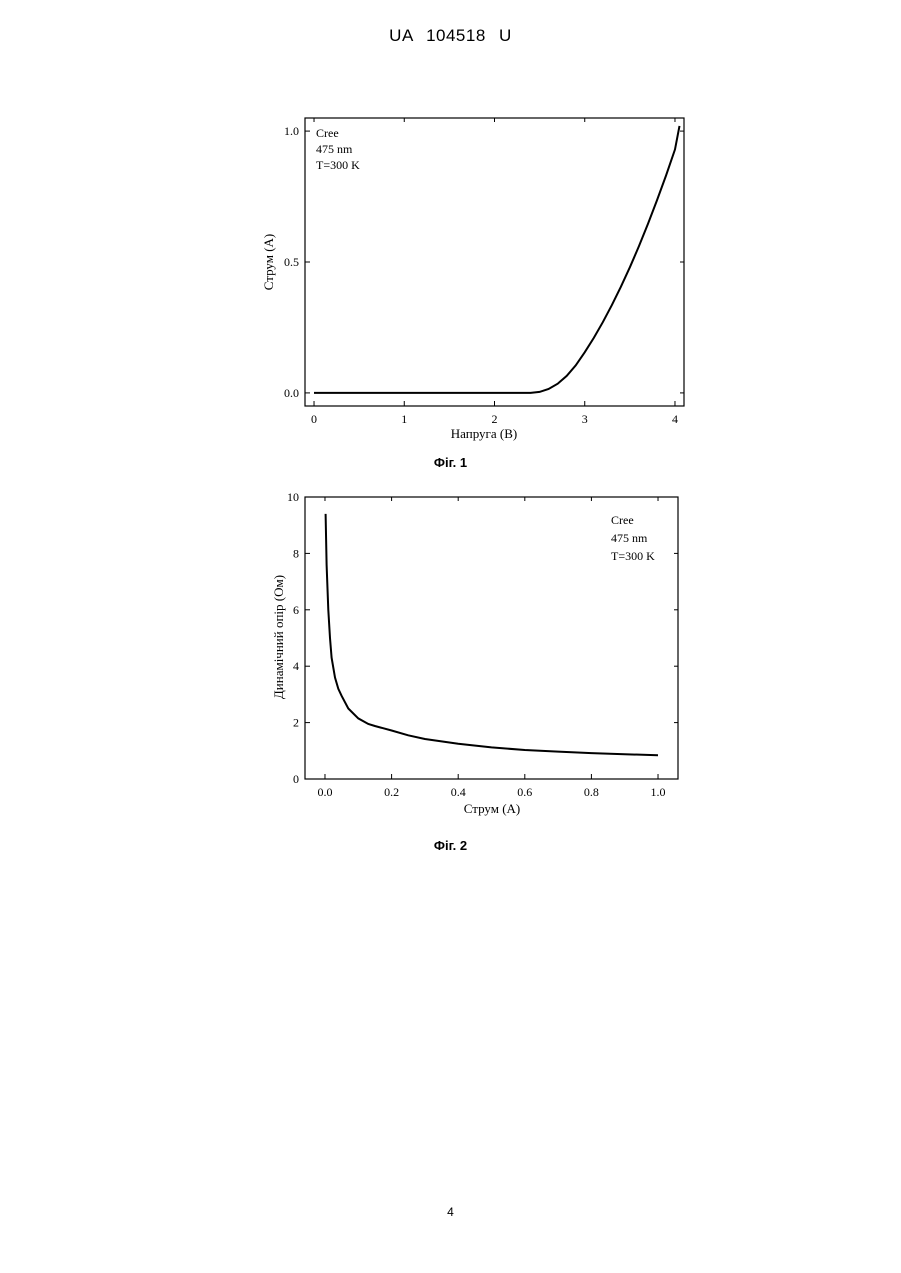 The width and height of the screenshot is (901, 1273). I want to click on y-tick-label: 10, so click(293, 497).